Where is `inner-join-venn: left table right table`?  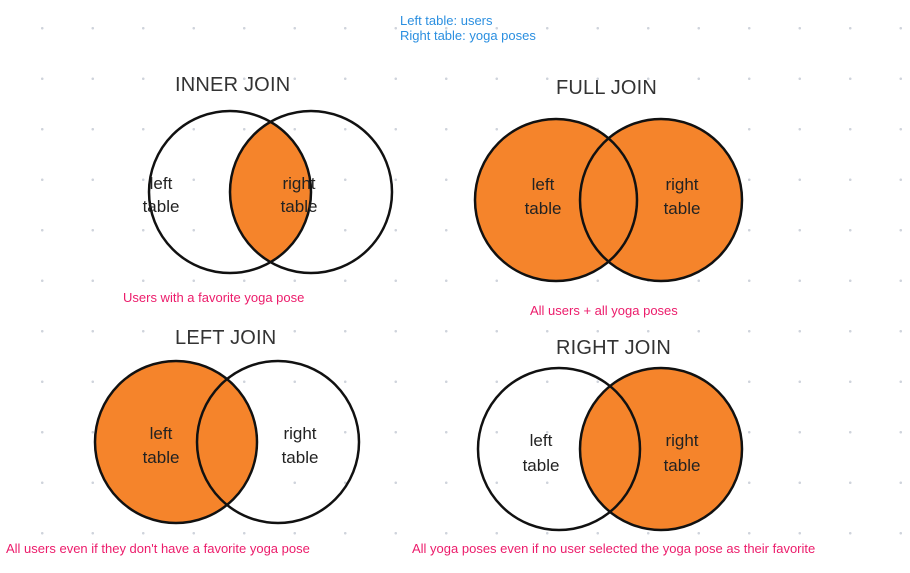 inner-join-venn: left table right table is located at coordinates (268, 192).